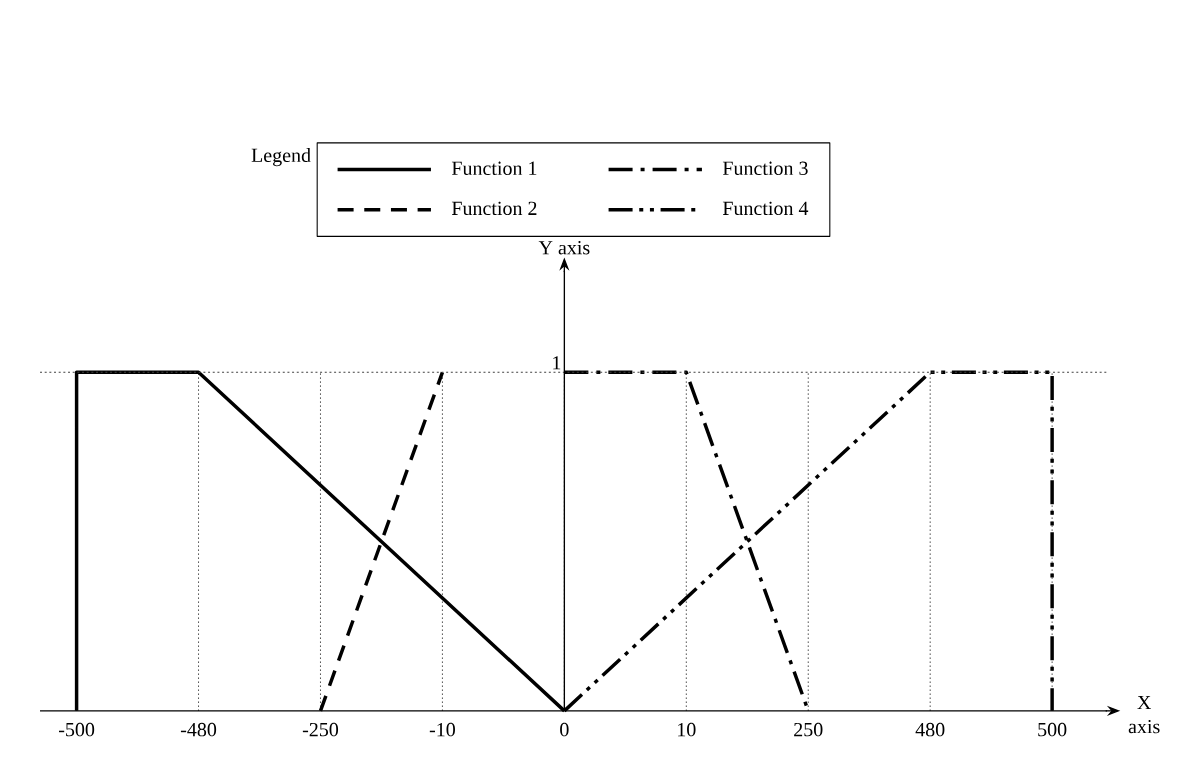 The height and width of the screenshot is (771, 1199). I want to click on x-tick-label: -480, so click(198, 729).